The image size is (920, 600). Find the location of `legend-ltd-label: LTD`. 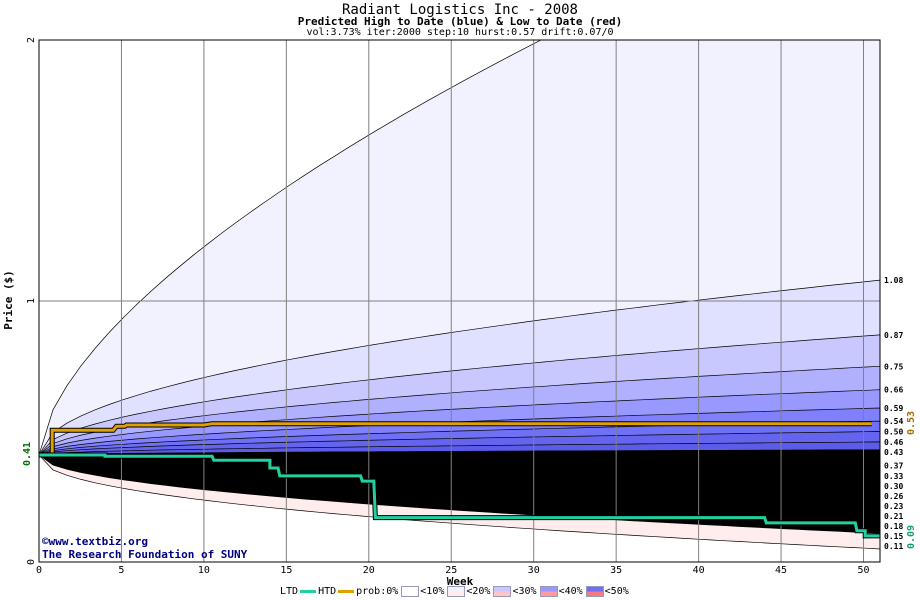

legend-ltd-label: LTD is located at coordinates (289, 591).